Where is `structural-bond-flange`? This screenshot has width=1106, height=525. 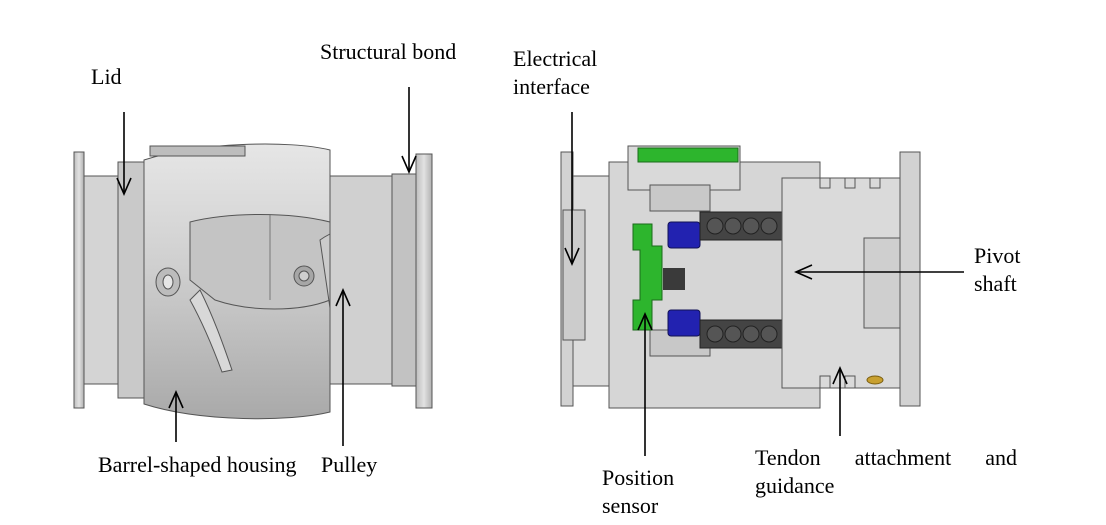
structural-bond-flange is located at coordinates (424, 281).